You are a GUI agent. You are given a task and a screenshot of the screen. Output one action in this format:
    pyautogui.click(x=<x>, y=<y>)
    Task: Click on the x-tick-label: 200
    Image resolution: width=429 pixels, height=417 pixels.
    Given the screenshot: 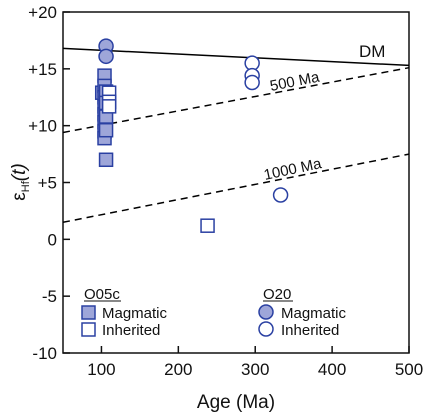 What is the action you would take?
    pyautogui.click(x=178, y=369)
    